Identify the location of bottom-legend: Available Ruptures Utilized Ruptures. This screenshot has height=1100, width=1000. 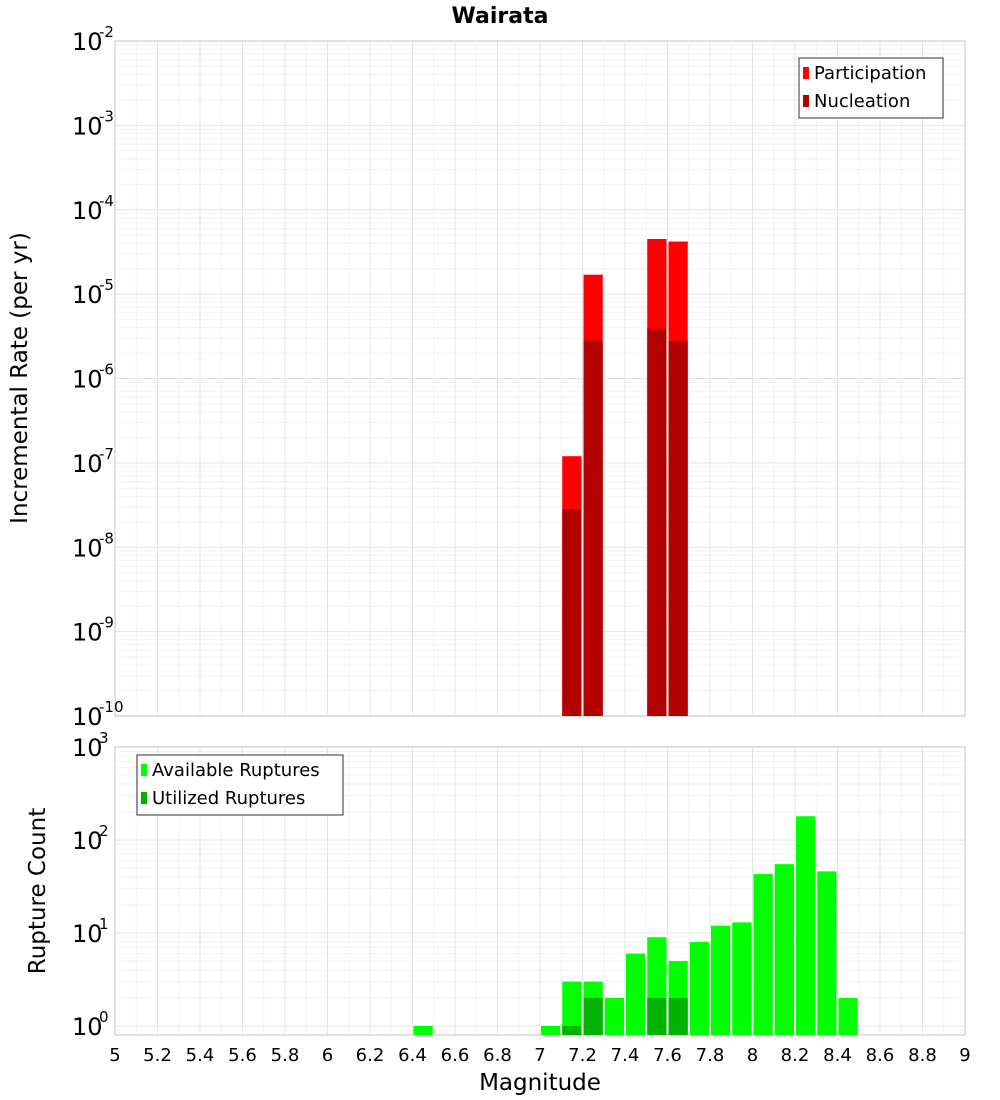
(240, 785).